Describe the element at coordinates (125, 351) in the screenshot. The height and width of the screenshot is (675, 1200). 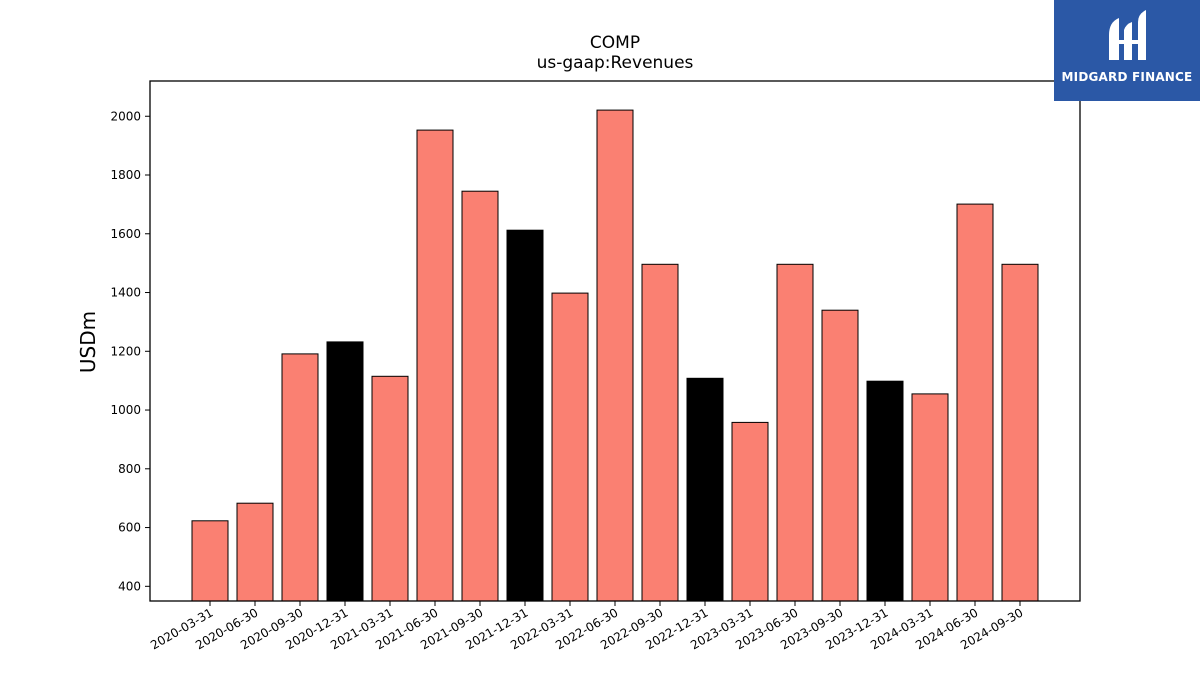
I see `y-tick-label: 1200` at that location.